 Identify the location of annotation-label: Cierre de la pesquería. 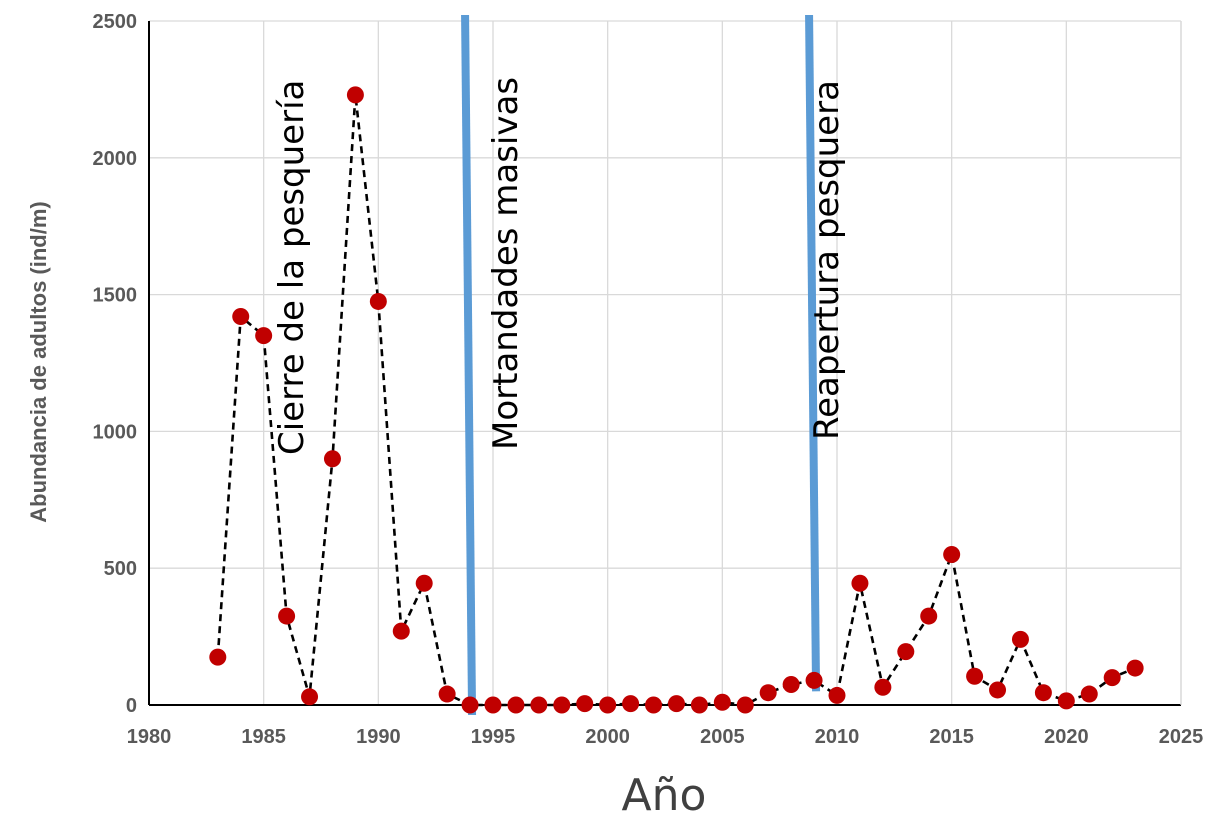
(292, 267).